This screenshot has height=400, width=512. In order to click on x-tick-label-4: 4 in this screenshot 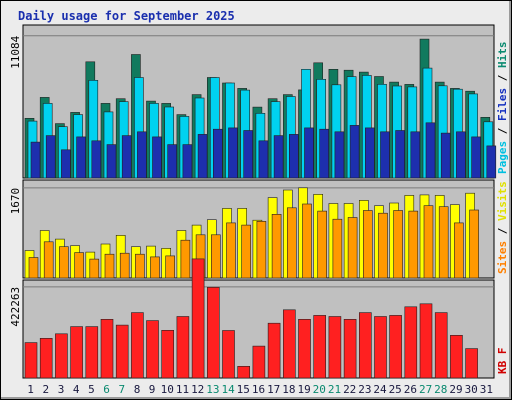, I will do `click(76, 389)`.